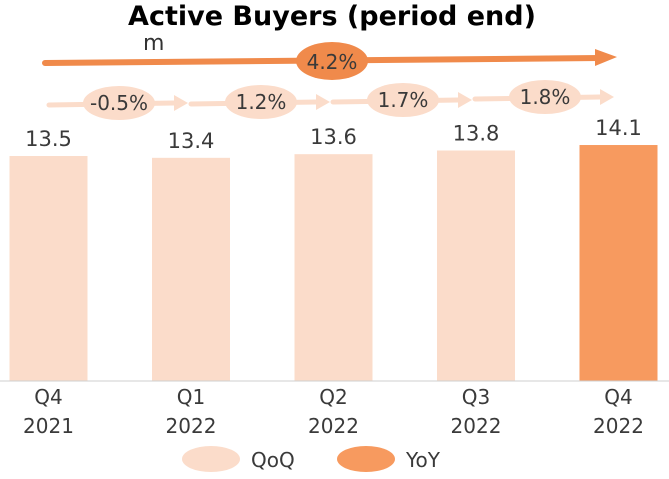  Describe the element at coordinates (48, 426) in the screenshot. I see `x-tick-label-line2: 2021` at that location.